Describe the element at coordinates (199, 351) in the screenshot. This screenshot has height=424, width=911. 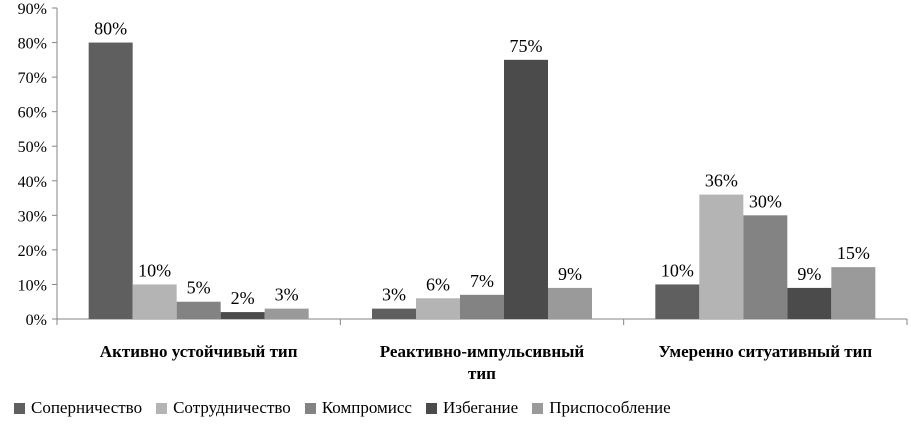
I see `category-label: Активно устойчивый тип` at that location.